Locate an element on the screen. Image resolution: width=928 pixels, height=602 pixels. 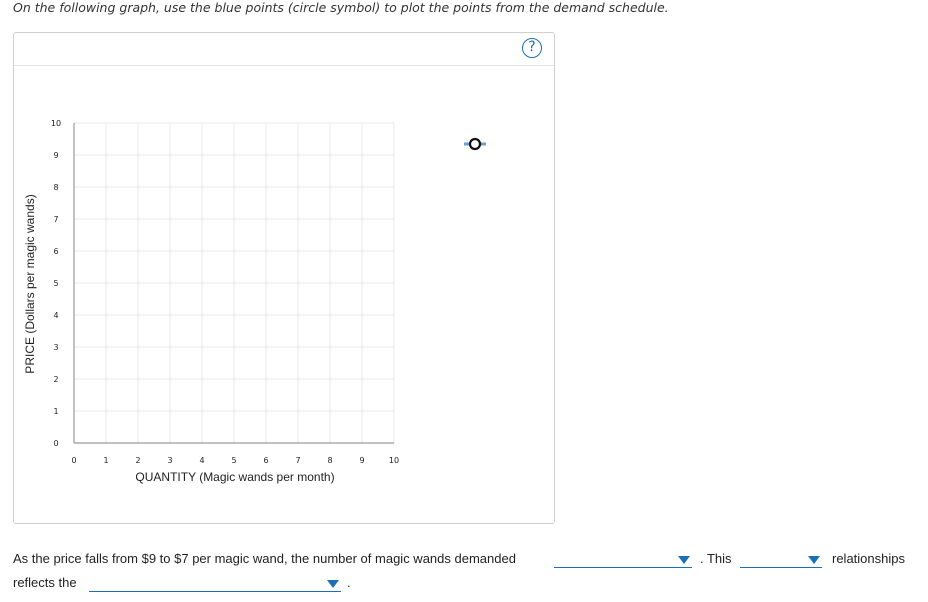
y-tick-label: 5 is located at coordinates (55, 283).